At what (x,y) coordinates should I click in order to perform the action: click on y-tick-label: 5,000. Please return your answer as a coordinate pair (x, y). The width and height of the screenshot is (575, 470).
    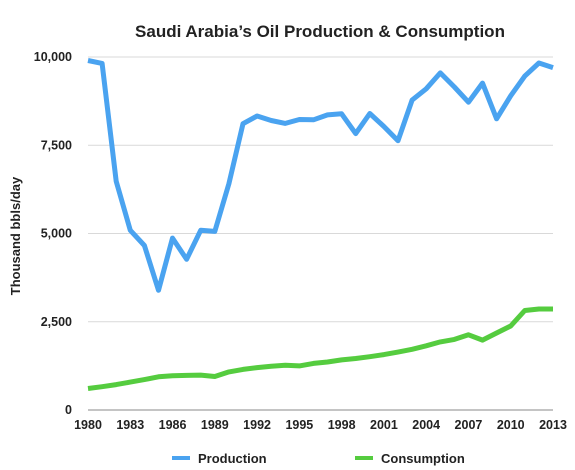
    Looking at the image, I should click on (56, 234).